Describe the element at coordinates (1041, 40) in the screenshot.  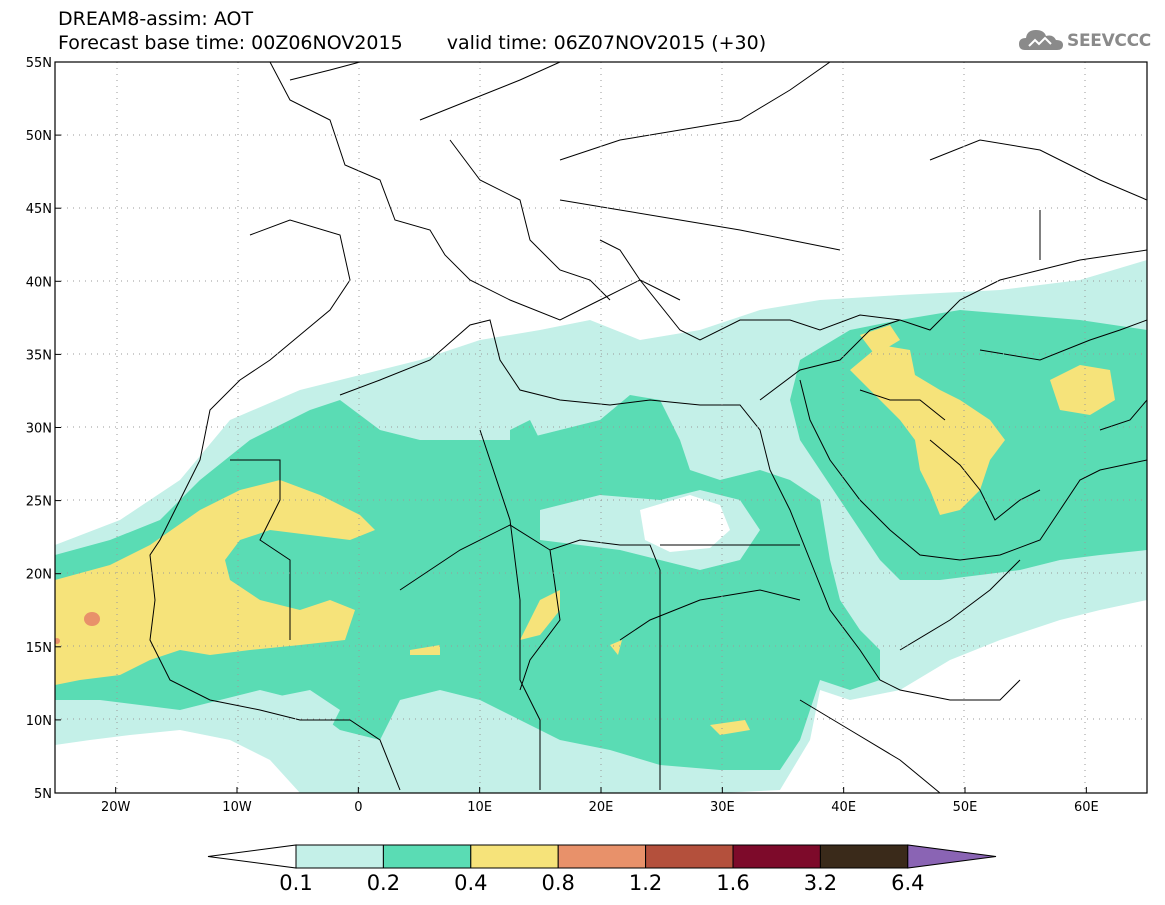
I see `cloud-icon` at that location.